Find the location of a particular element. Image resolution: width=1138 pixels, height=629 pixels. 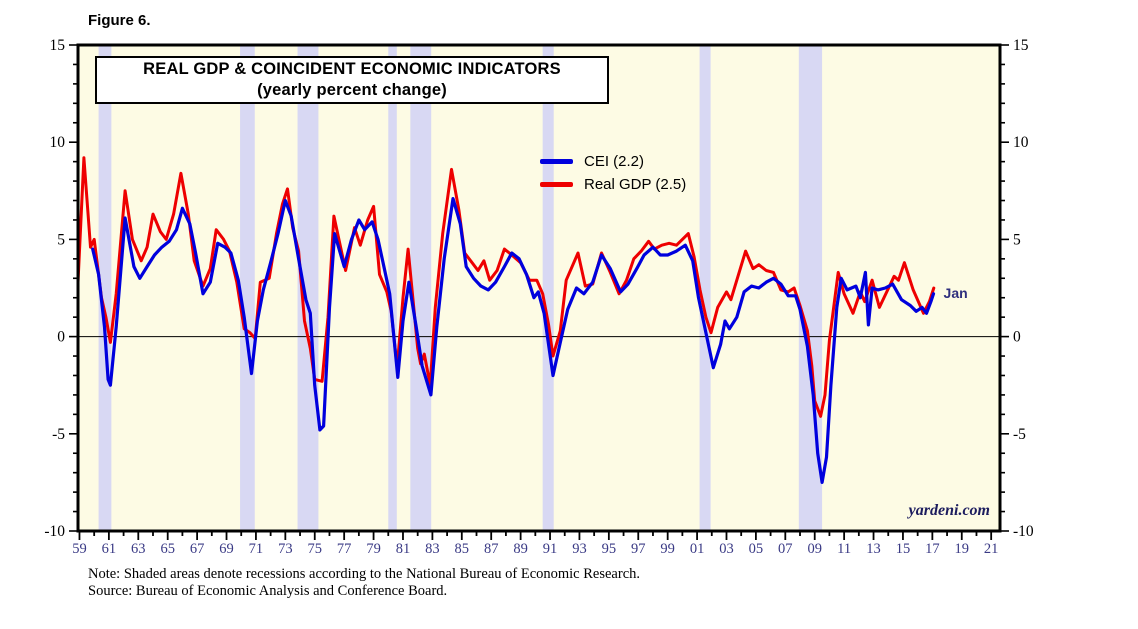

x-axis-label: 97 is located at coordinates (638, 549).